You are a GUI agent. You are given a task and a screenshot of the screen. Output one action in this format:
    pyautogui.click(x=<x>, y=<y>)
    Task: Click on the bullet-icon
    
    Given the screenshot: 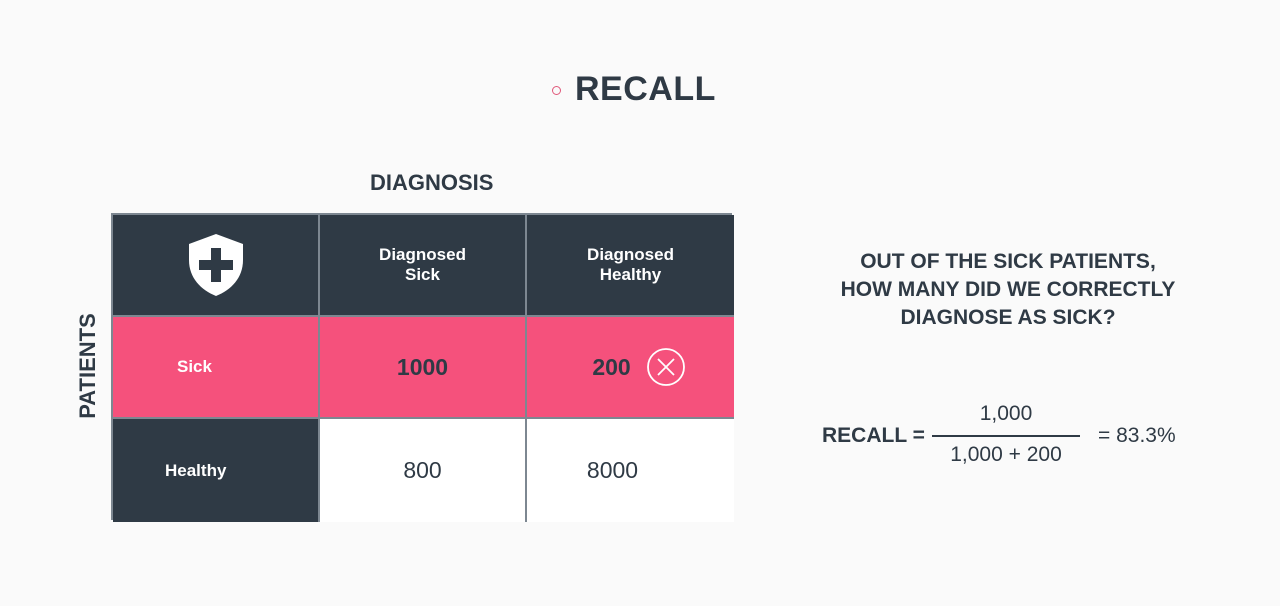 What is the action you would take?
    pyautogui.click(x=556, y=90)
    